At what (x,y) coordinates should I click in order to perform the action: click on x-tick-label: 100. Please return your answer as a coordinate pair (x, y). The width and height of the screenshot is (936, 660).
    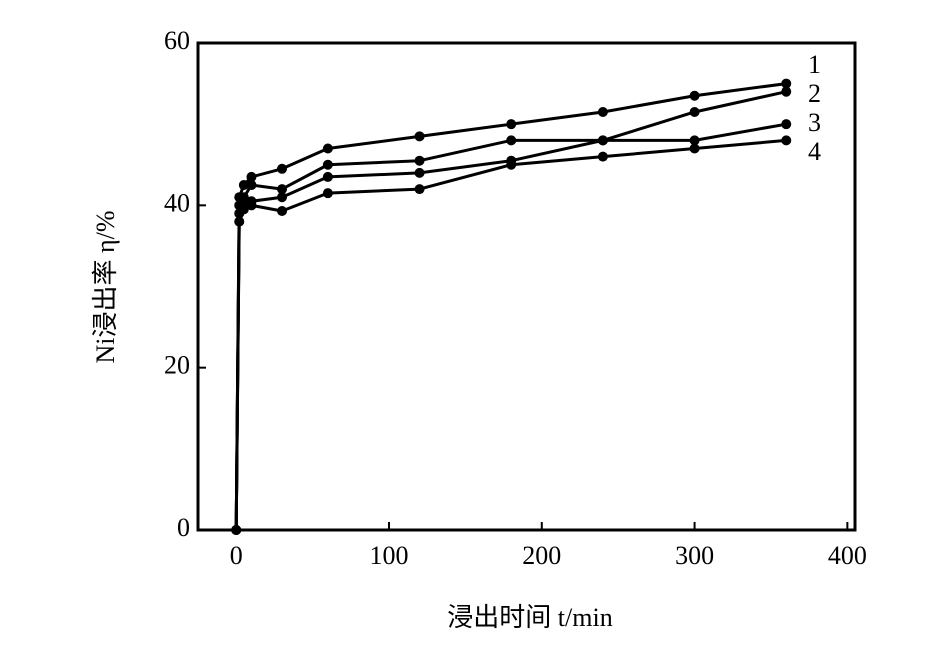
    Looking at the image, I should click on (388, 555).